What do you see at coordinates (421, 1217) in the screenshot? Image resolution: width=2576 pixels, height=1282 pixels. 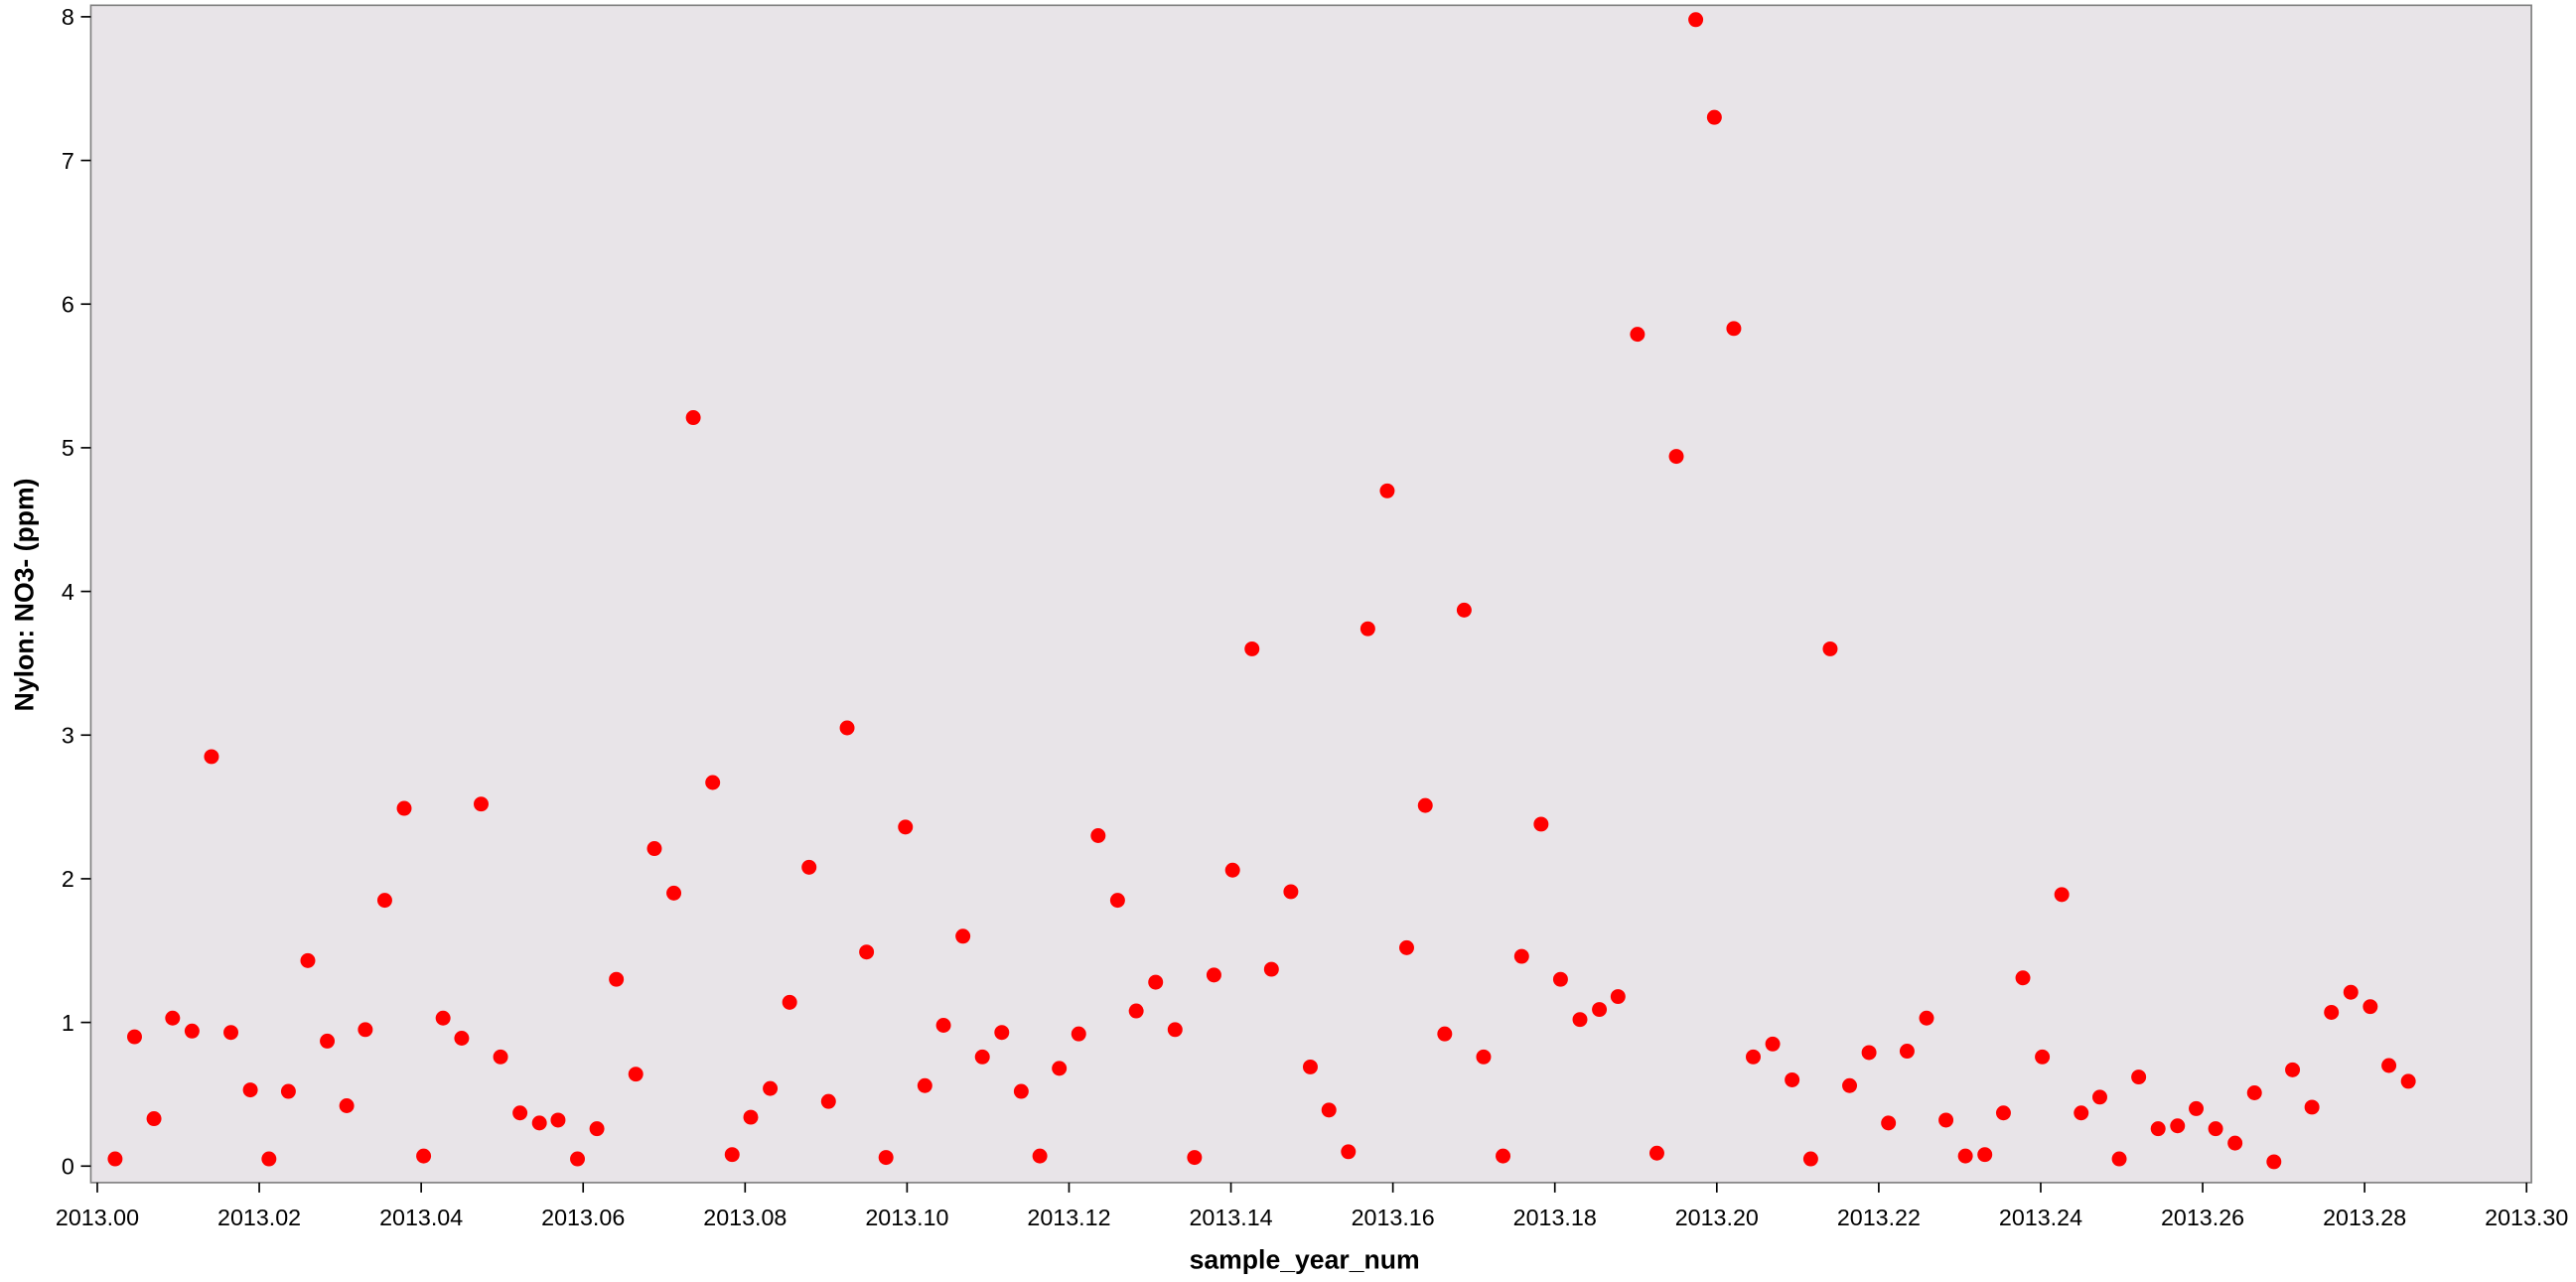 I see `x-tick-label: 2013.04` at bounding box center [421, 1217].